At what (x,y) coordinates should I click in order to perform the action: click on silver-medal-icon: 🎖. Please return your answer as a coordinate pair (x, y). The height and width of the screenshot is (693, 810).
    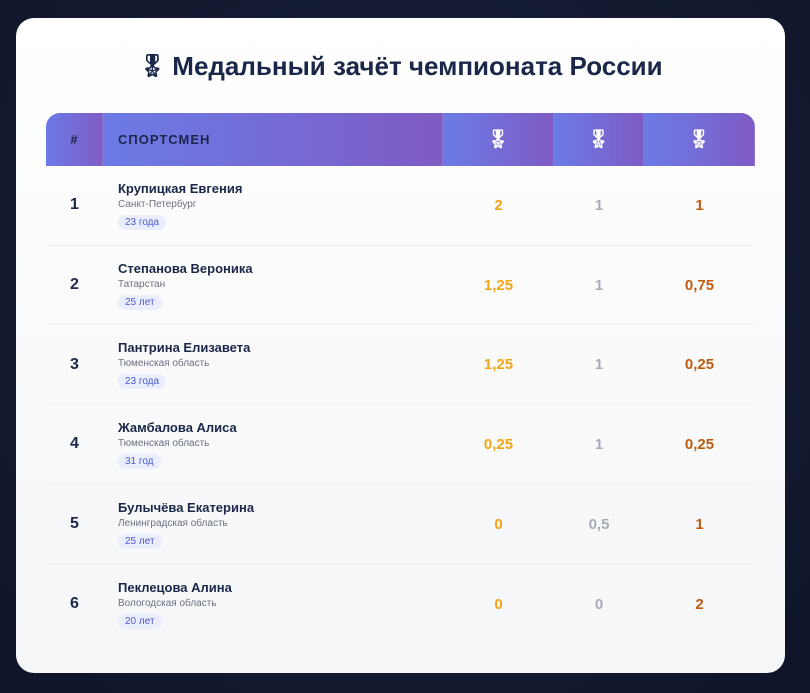
    Looking at the image, I should click on (599, 139).